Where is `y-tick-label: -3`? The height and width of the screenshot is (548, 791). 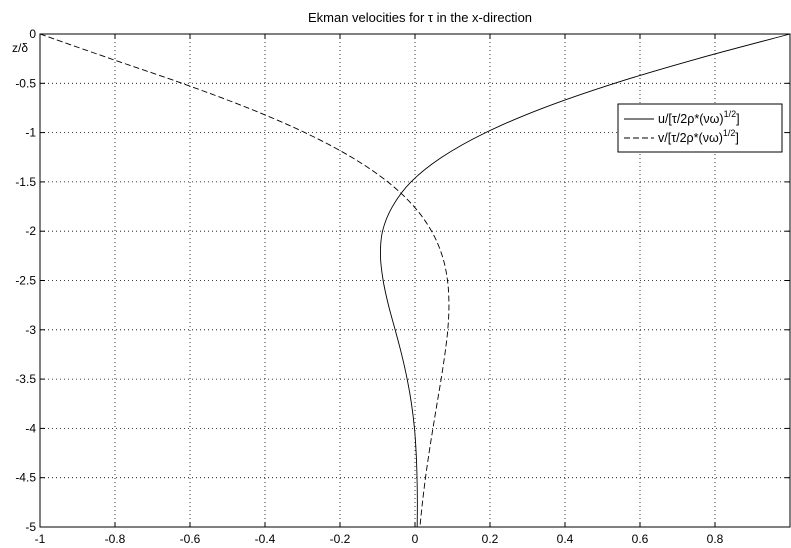 y-tick-label: -3 is located at coordinates (30, 330).